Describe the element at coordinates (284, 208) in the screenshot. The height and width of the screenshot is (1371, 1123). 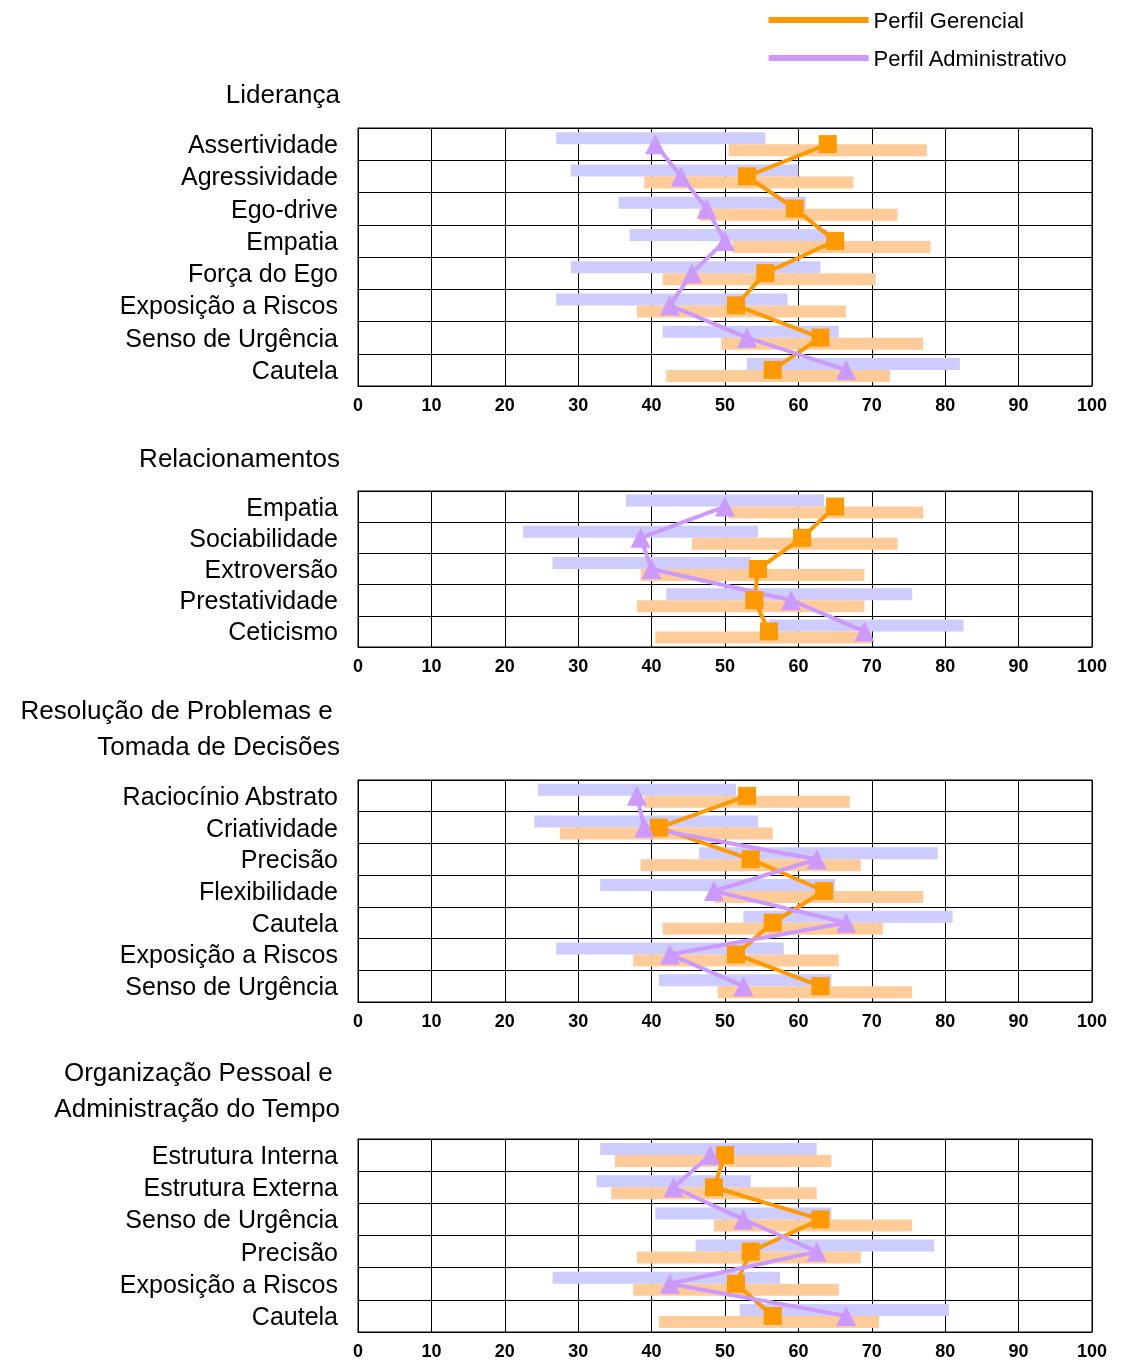
I see `y-tick-label: Ego-drive` at that location.